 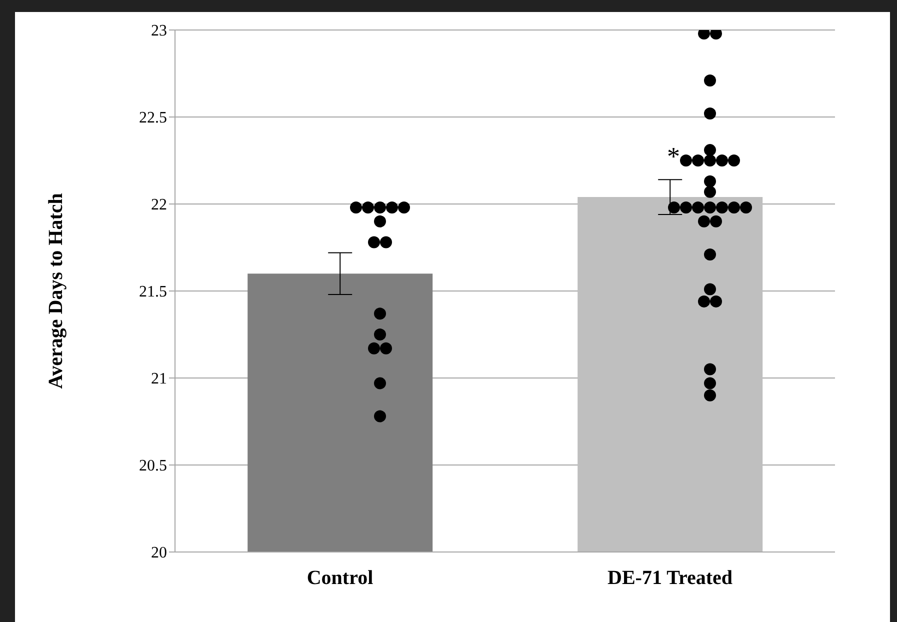 What do you see at coordinates (153, 118) in the screenshot?
I see `y-tick-label: 22.5` at bounding box center [153, 118].